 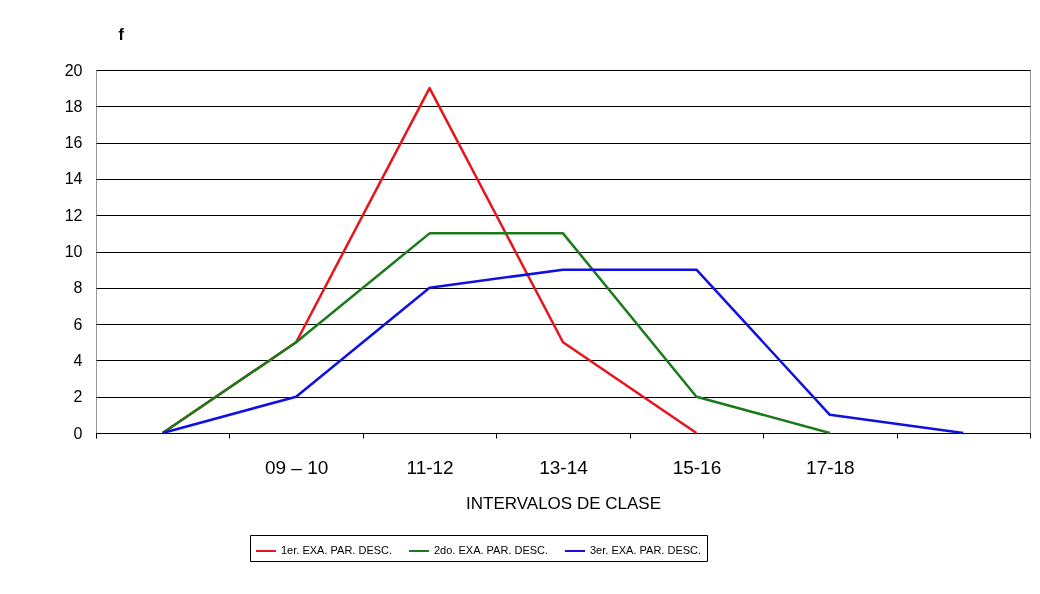 I want to click on y-tick-label: 16, so click(x=73, y=143).